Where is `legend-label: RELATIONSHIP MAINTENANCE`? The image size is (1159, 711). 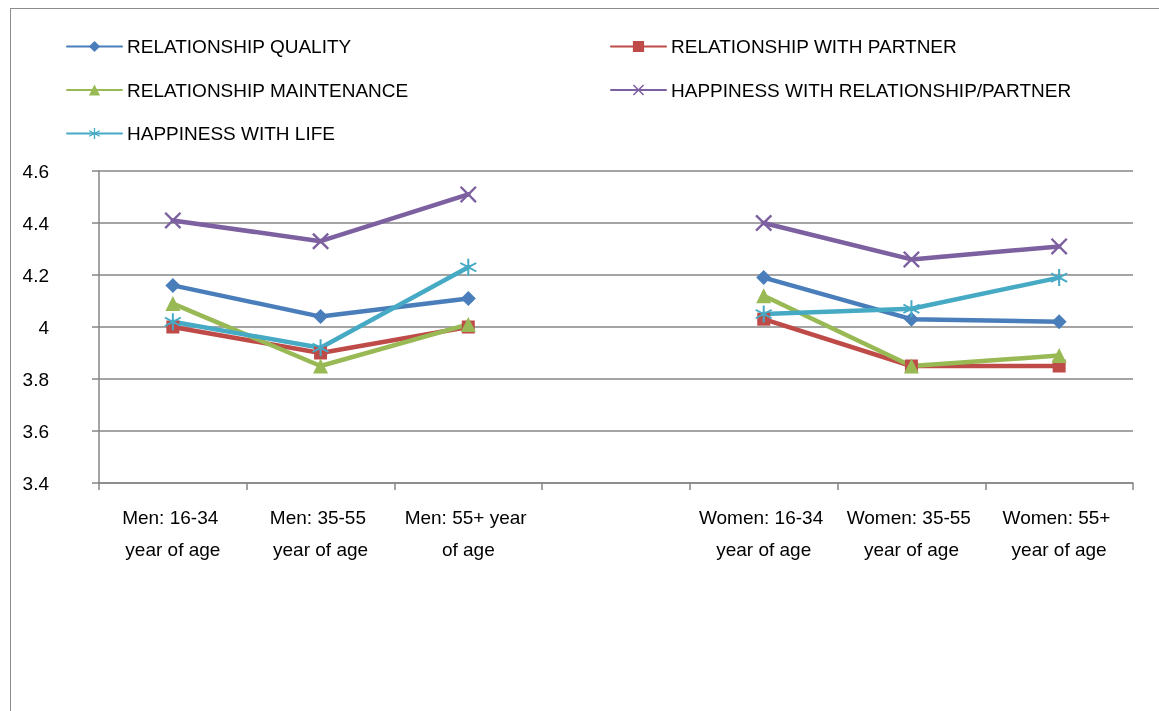
legend-label: RELATIONSHIP MAINTENANCE is located at coordinates (268, 90).